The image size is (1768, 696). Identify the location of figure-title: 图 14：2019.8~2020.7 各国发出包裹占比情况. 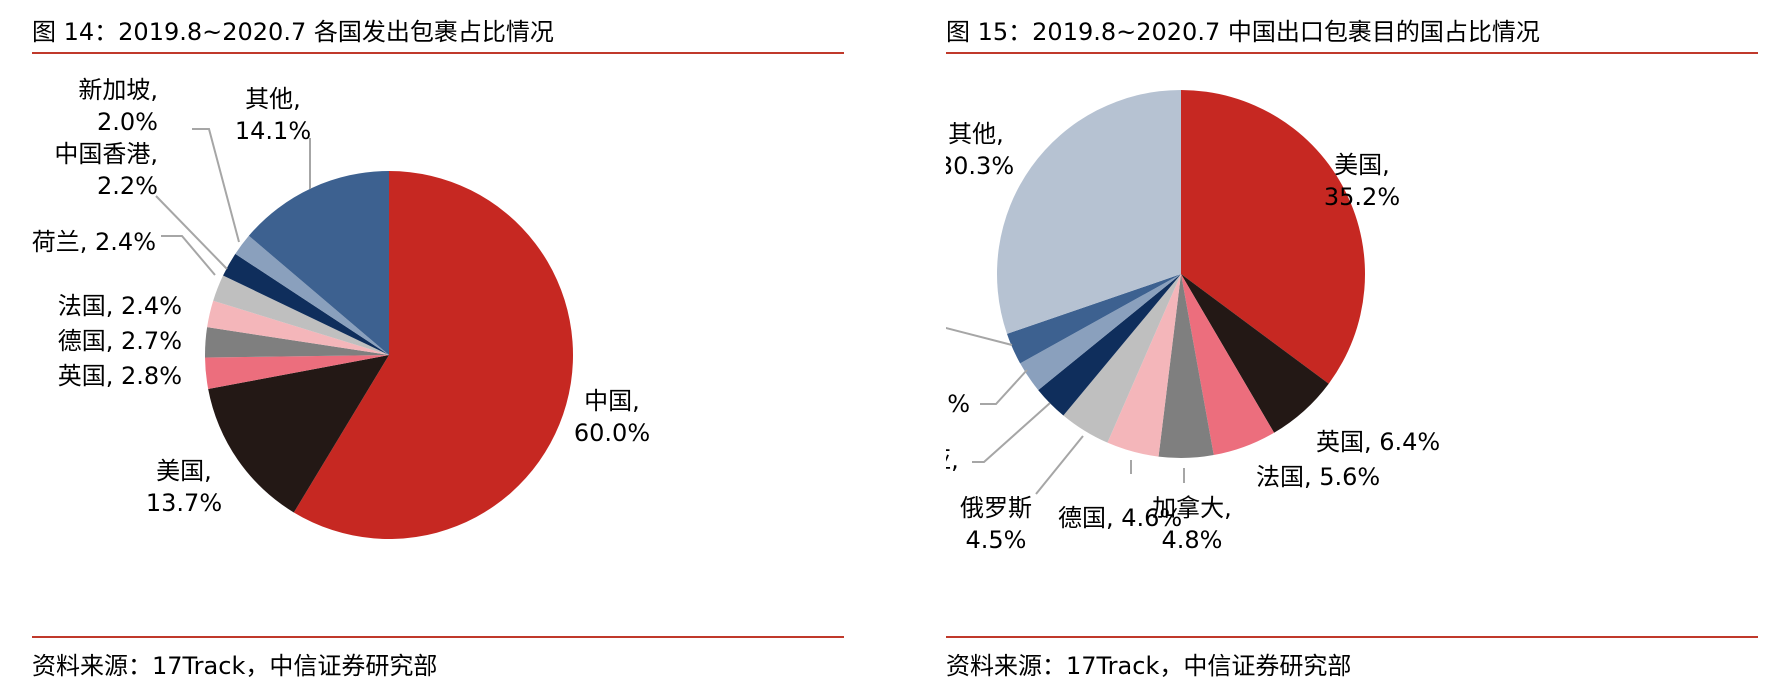
(293, 32).